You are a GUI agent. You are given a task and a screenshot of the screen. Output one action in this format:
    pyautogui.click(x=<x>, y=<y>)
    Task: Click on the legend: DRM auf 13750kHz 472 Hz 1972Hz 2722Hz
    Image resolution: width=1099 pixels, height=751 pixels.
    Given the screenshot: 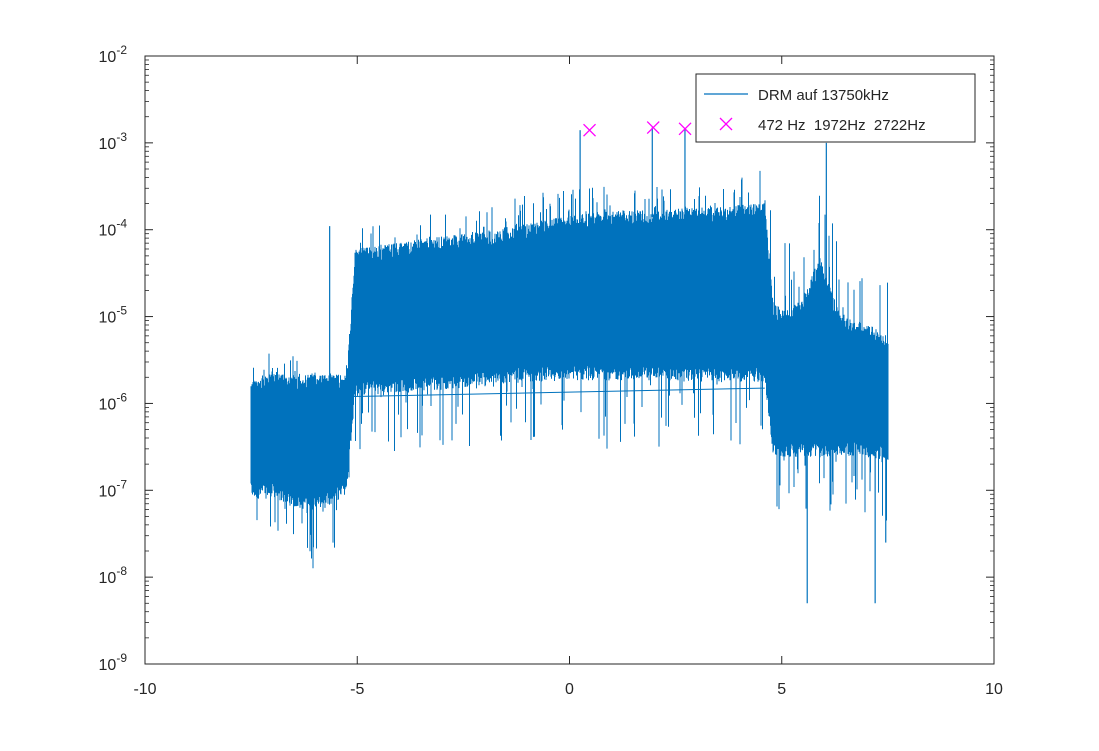 What is the action you would take?
    pyautogui.click(x=835, y=108)
    